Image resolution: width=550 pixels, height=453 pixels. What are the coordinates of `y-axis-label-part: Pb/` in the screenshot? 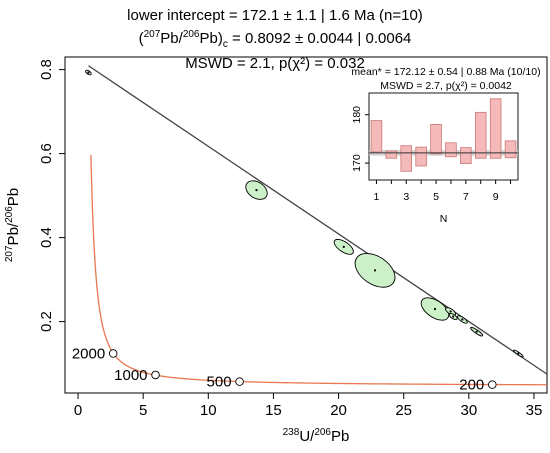 It's located at (13, 233).